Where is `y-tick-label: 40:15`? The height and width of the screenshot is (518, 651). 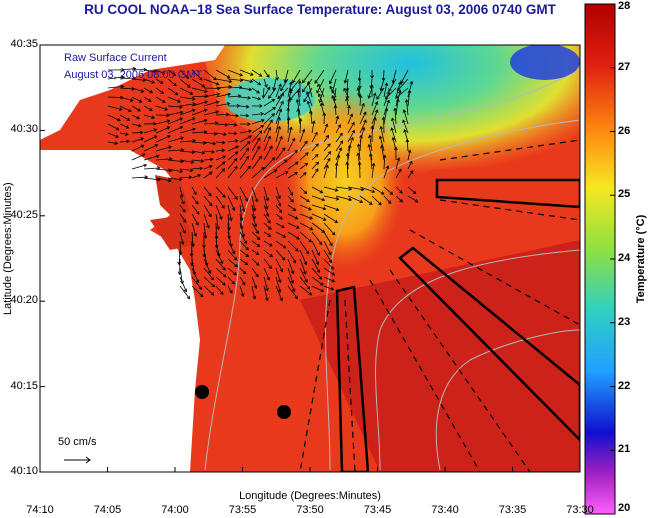 y-tick-label: 40:15 is located at coordinates (24, 385).